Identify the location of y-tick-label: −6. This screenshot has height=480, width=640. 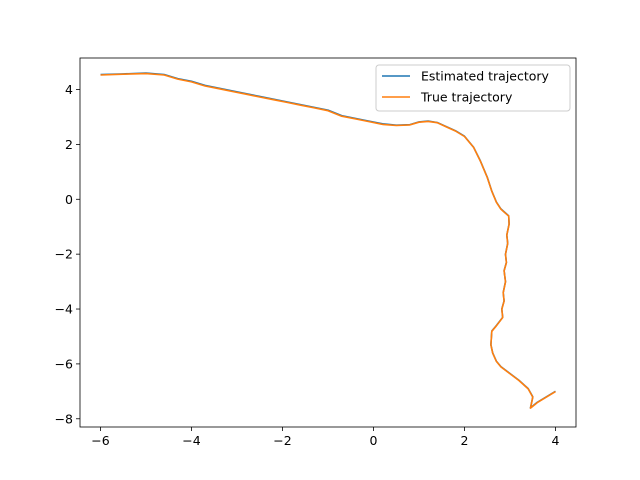
(64, 363).